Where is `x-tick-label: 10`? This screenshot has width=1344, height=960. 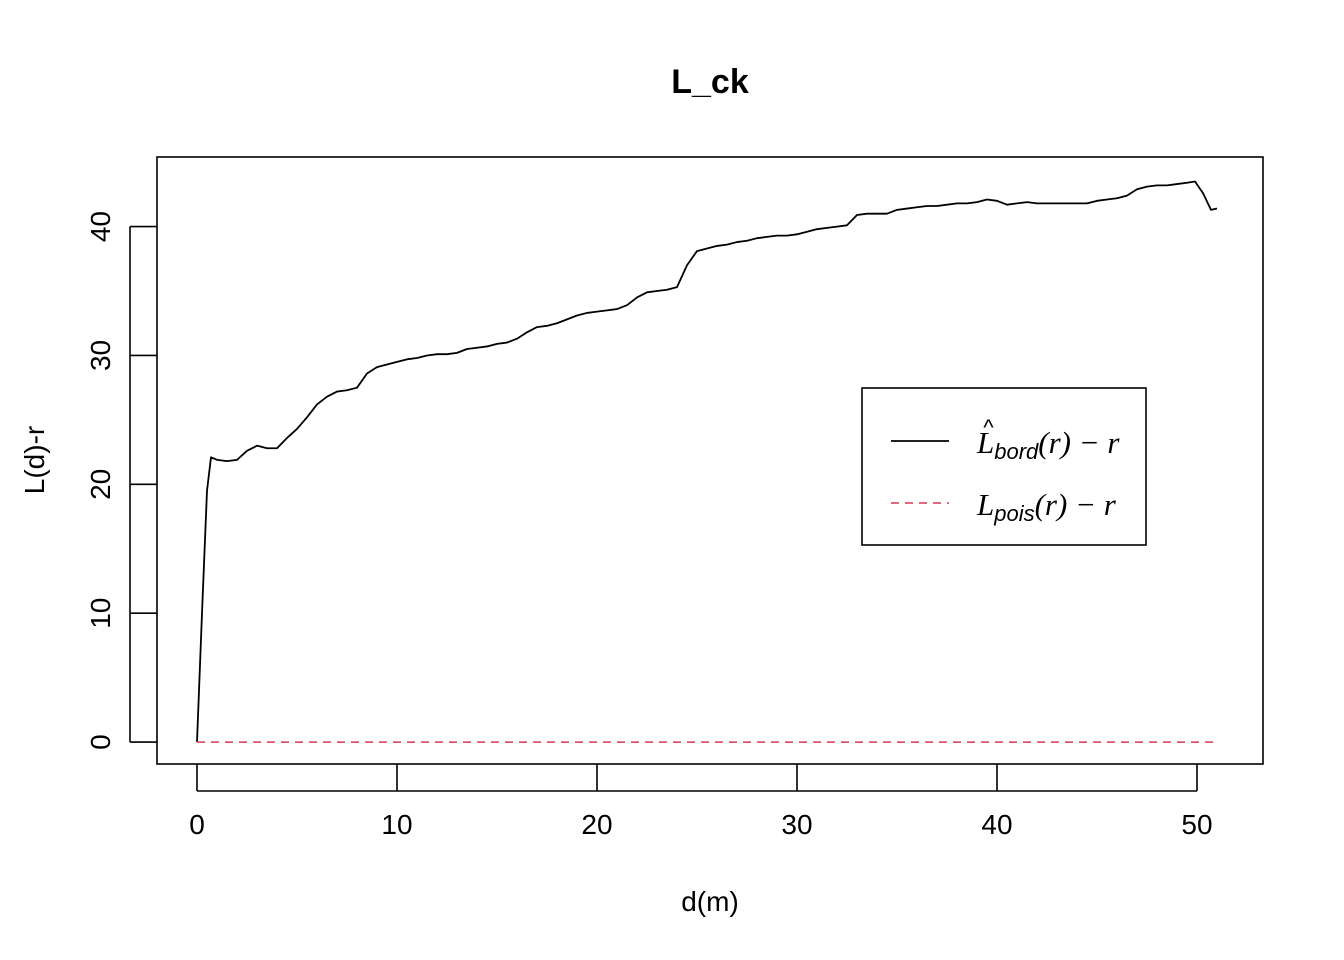
x-tick-label: 10 is located at coordinates (396, 824).